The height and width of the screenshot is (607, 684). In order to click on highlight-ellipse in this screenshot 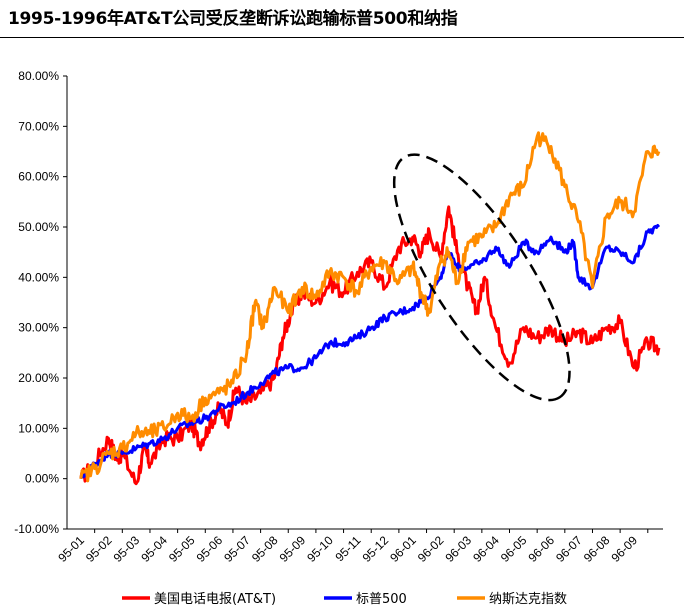, I will do `click(481, 277)`.